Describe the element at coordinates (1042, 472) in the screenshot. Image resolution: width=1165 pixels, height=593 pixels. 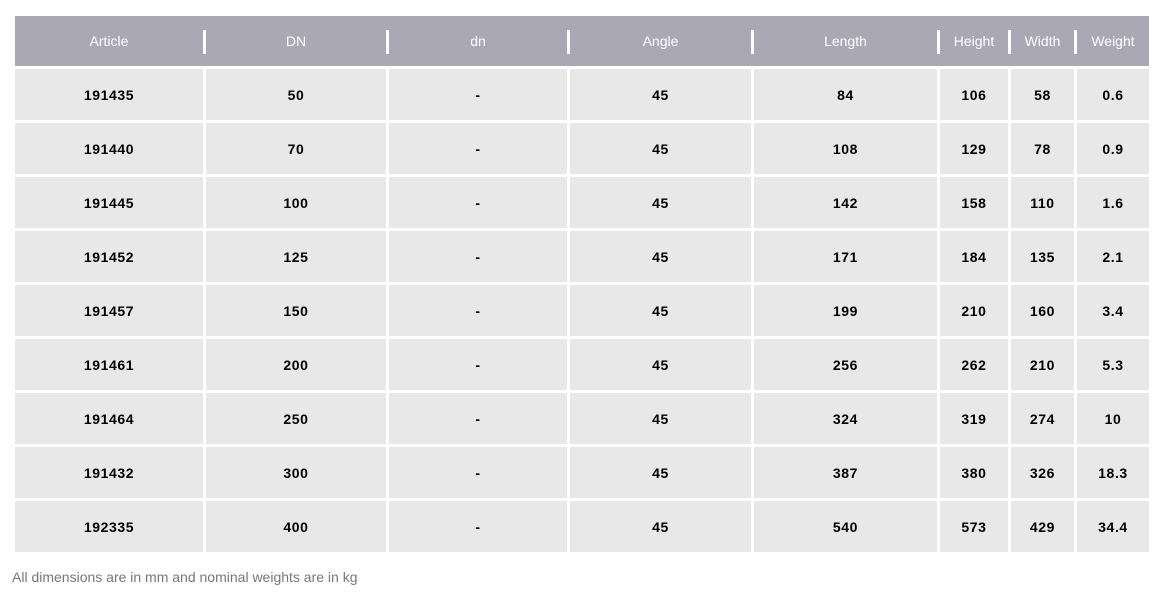
I see `table-cell: 326` at that location.